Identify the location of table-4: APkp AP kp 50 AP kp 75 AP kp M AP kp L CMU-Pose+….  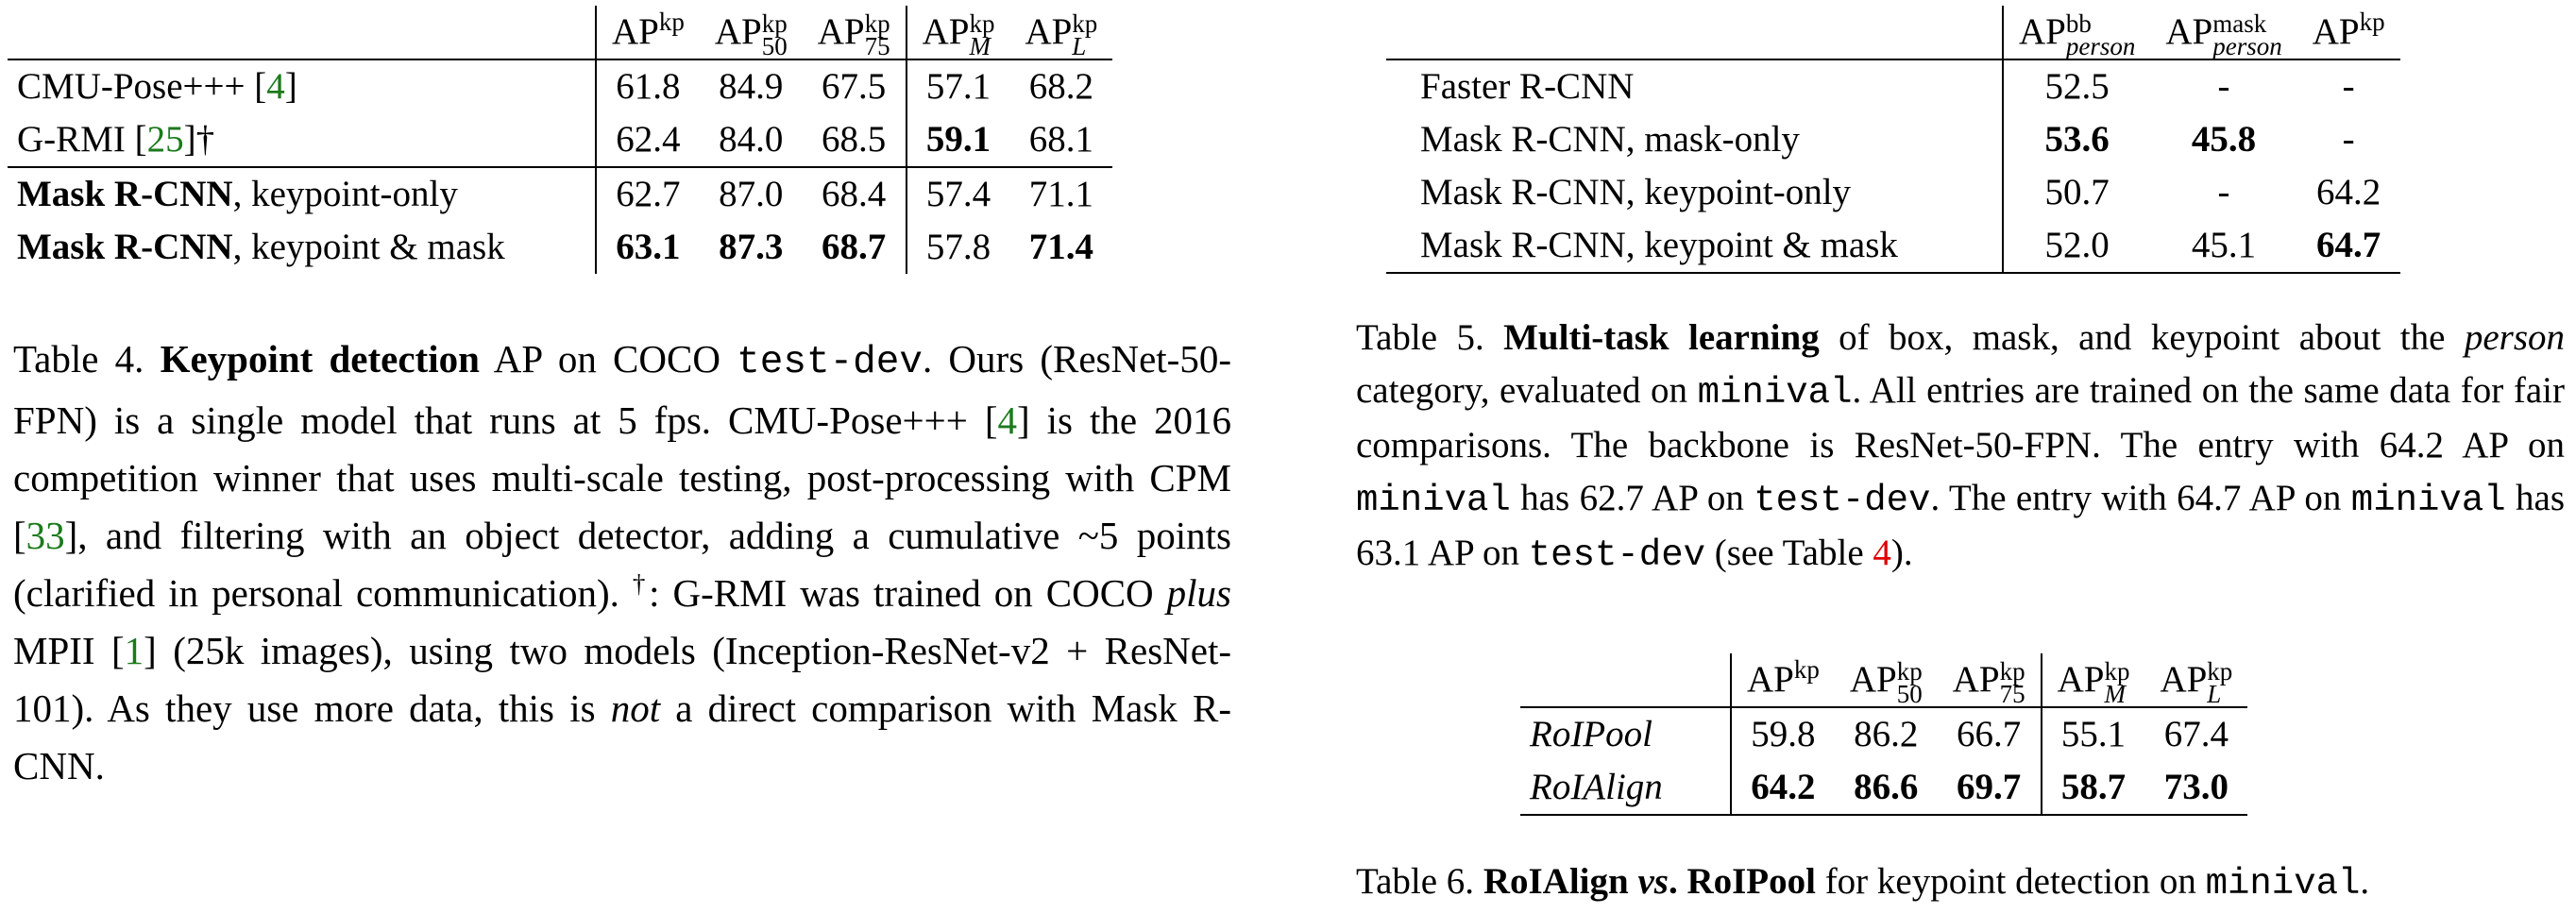
(560, 140).